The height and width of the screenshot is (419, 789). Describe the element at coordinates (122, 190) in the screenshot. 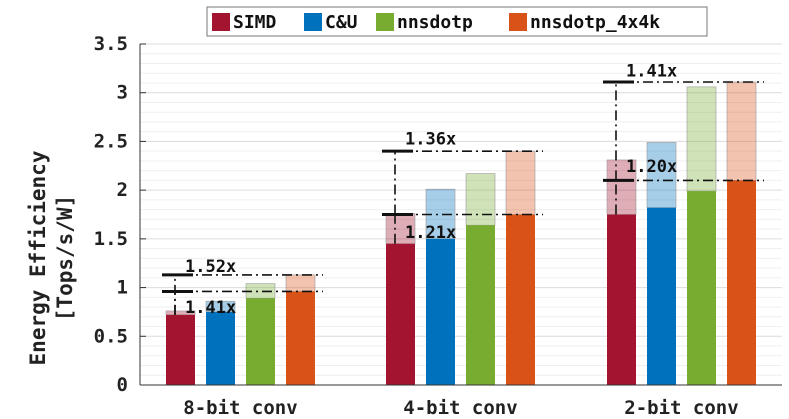

I see `y-tick-label: 2` at that location.